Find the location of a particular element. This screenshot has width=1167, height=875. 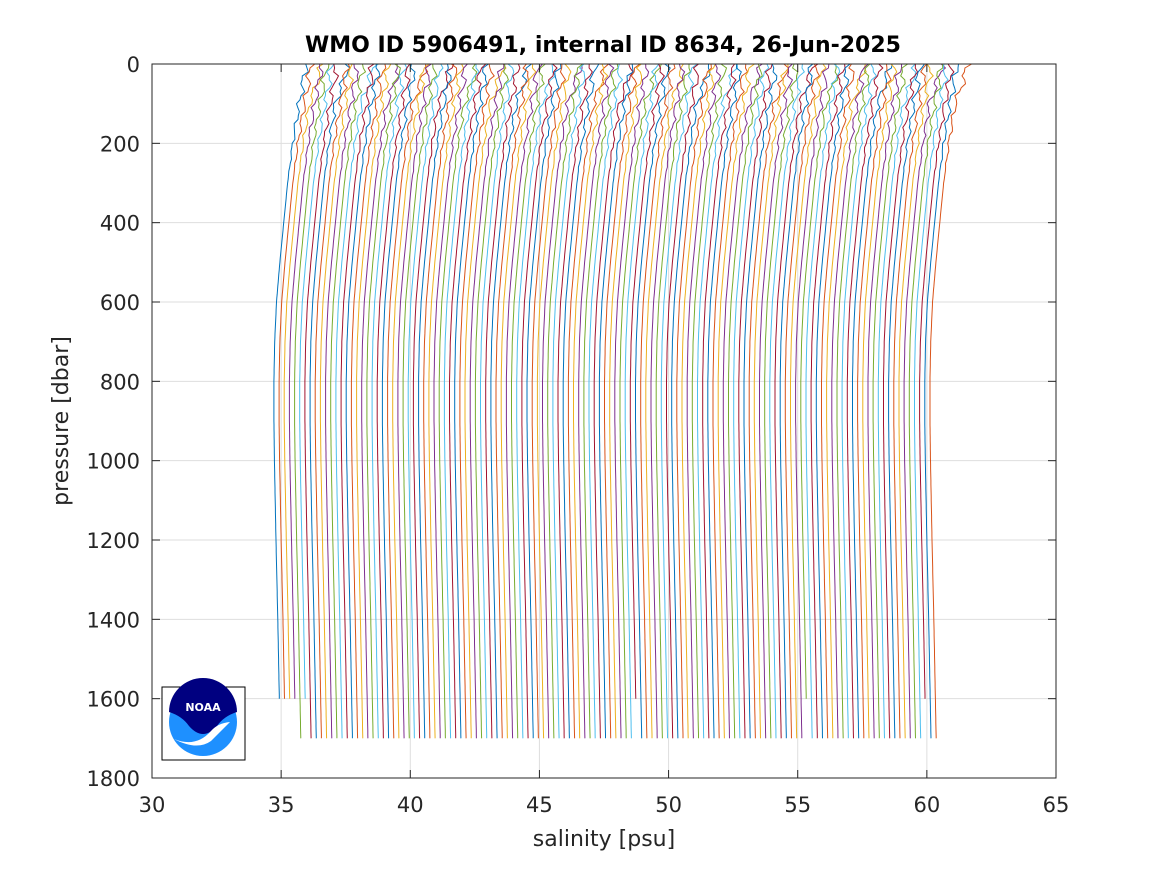

x-tick-label: 65 is located at coordinates (1056, 805).